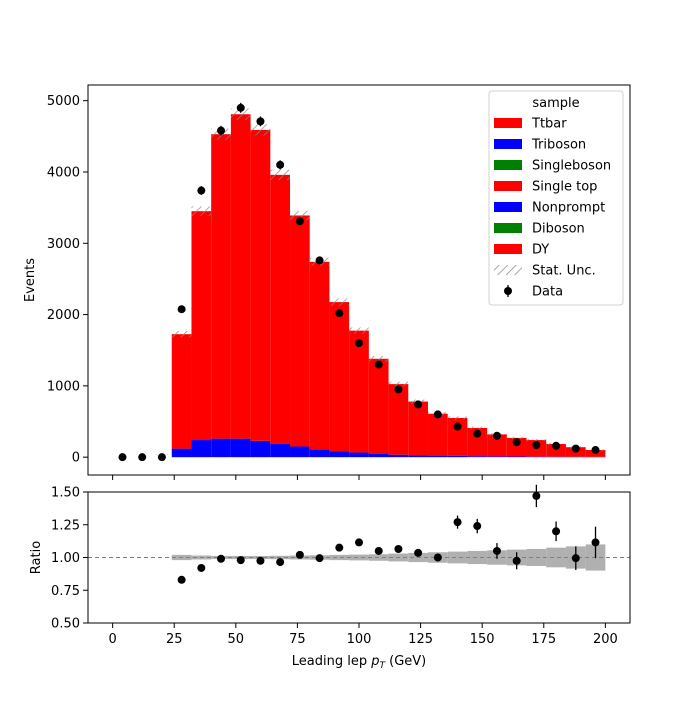  What do you see at coordinates (297, 639) in the screenshot?
I see `ratio-x-tick-label: 75` at bounding box center [297, 639].